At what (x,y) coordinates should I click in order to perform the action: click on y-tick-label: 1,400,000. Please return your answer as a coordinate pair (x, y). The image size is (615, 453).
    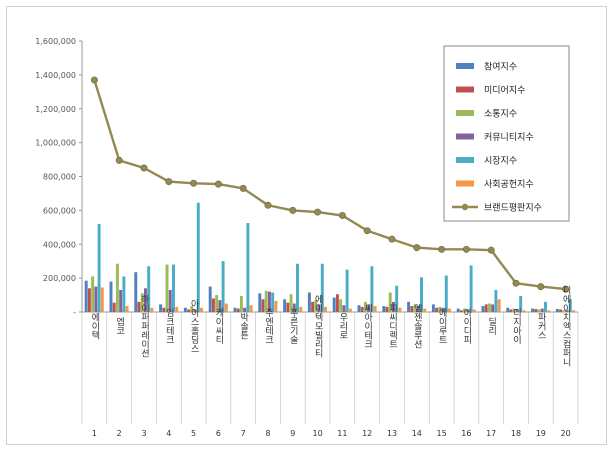
    Looking at the image, I should click on (55, 75).